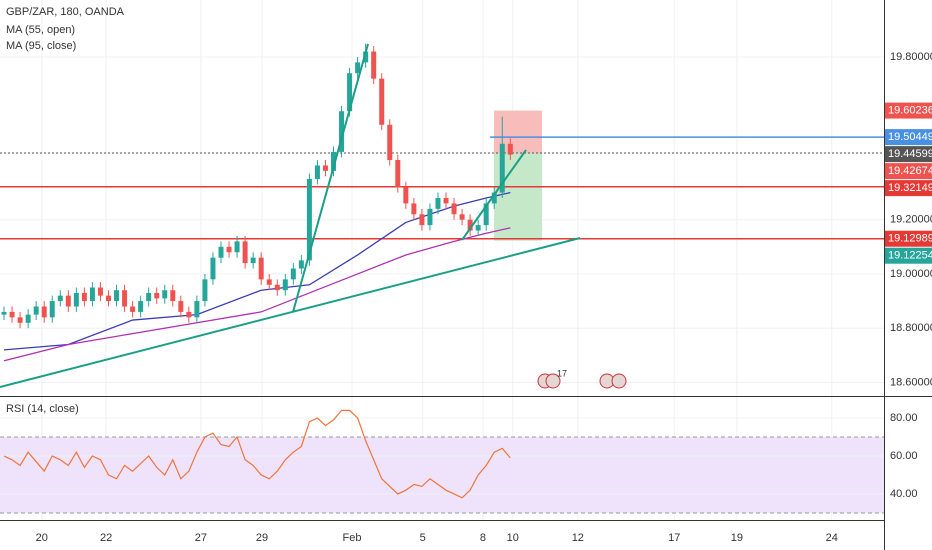 This screenshot has width=932, height=550. Describe the element at coordinates (262, 538) in the screenshot. I see `x-tick-label: 29` at that location.